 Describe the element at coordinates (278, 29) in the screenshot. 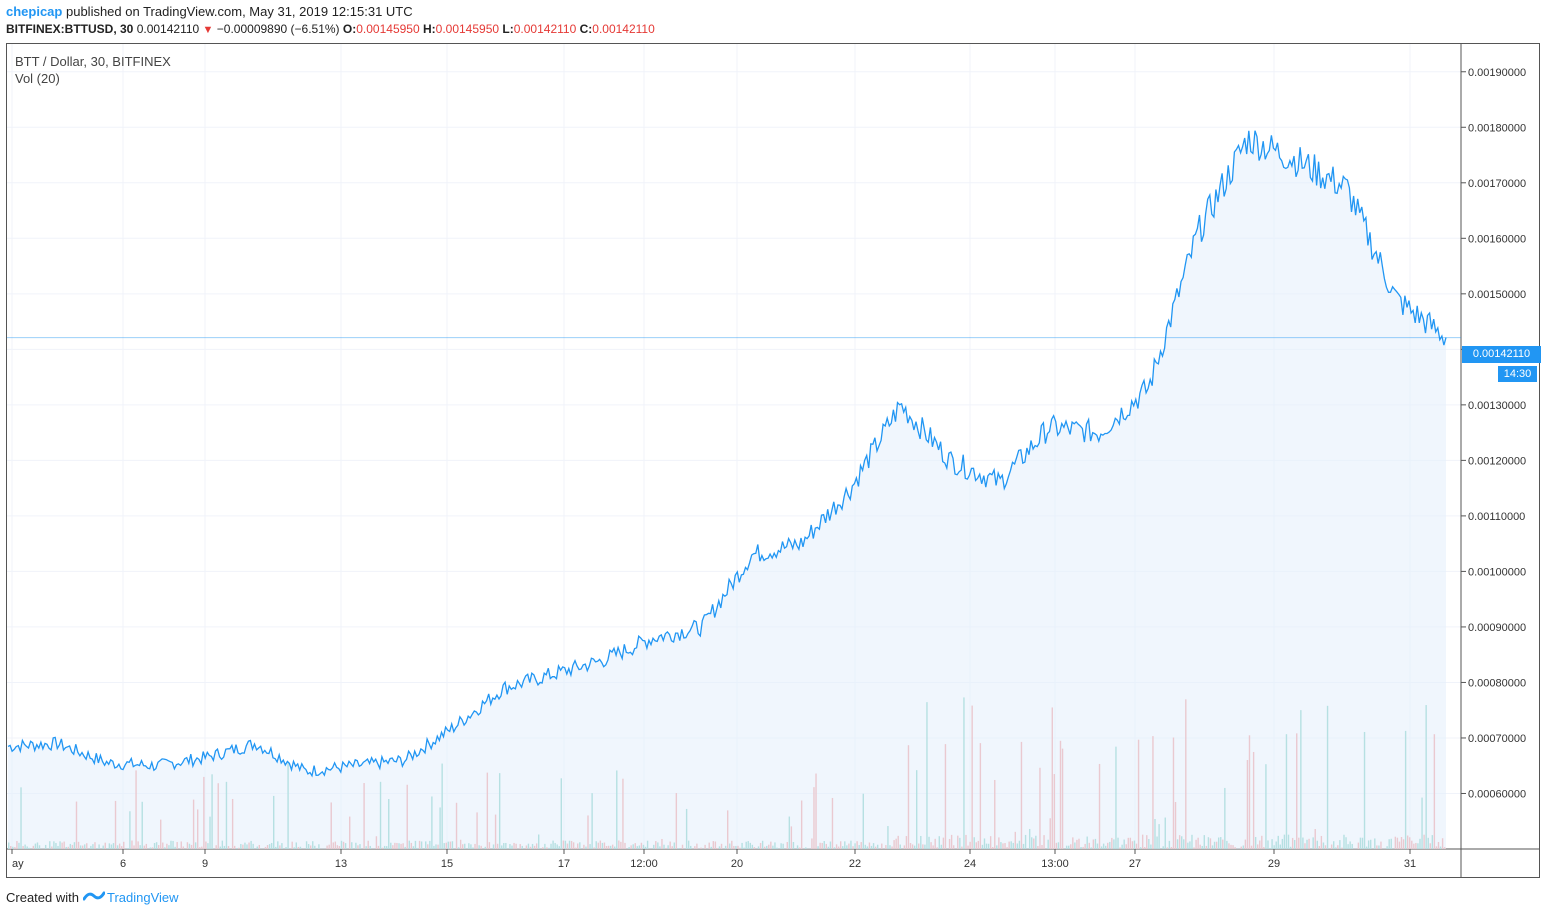

I see `price-change: −0.00009890 (−6.51%)` at that location.